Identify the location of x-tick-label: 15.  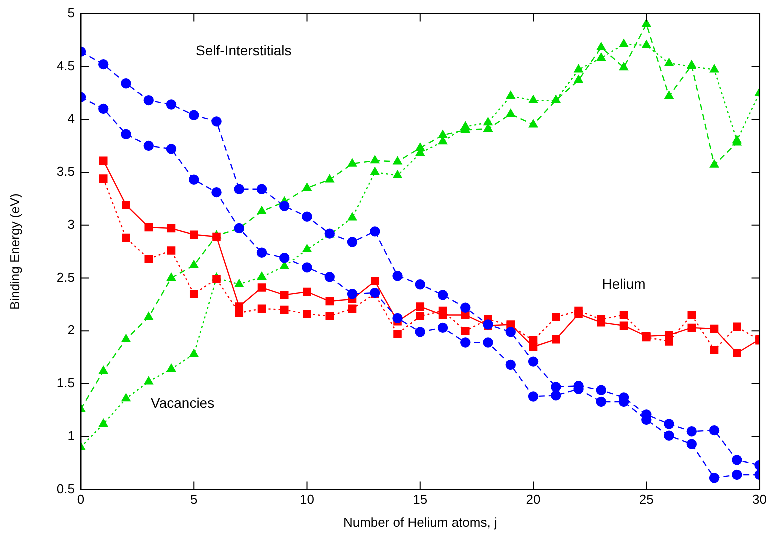
(420, 500).